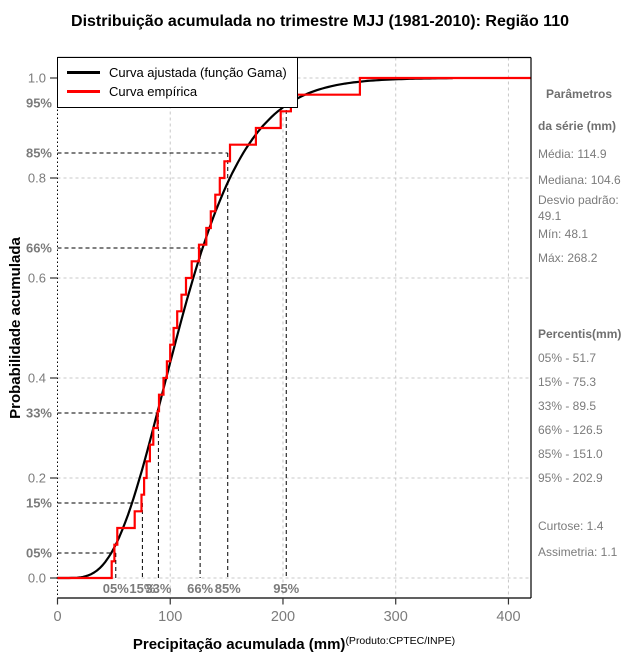 Image resolution: width=640 pixels, height=660 pixels. Describe the element at coordinates (570, 478) in the screenshot. I see `percentil-row: 95% - 202.9` at that location.